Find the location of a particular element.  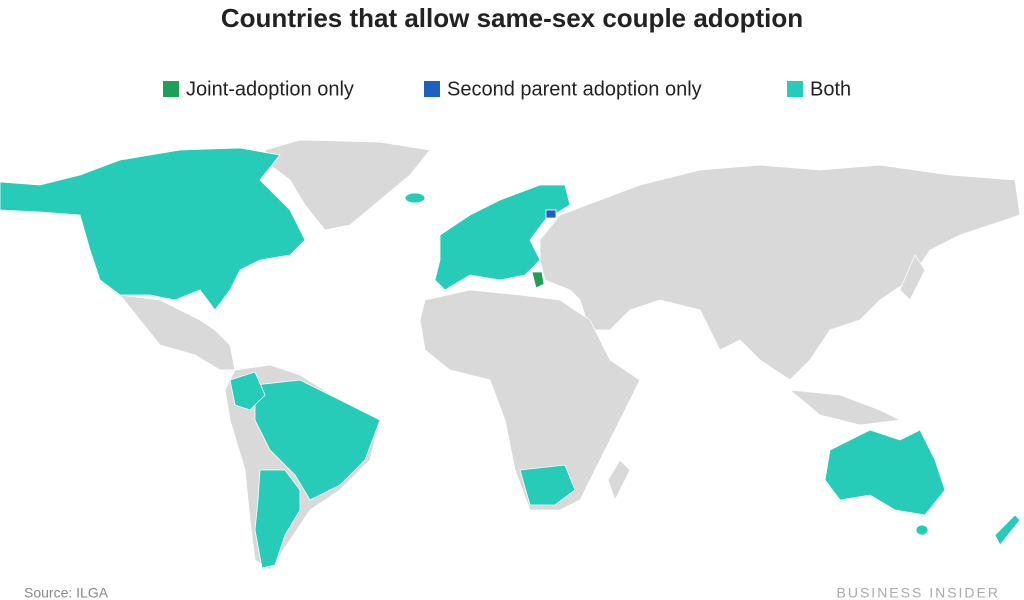

japan is located at coordinates (912, 277).